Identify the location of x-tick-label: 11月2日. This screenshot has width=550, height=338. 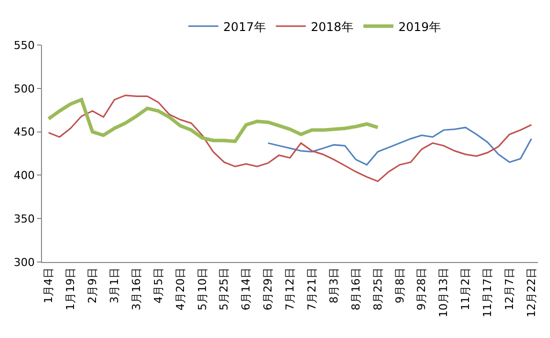
(465, 288).